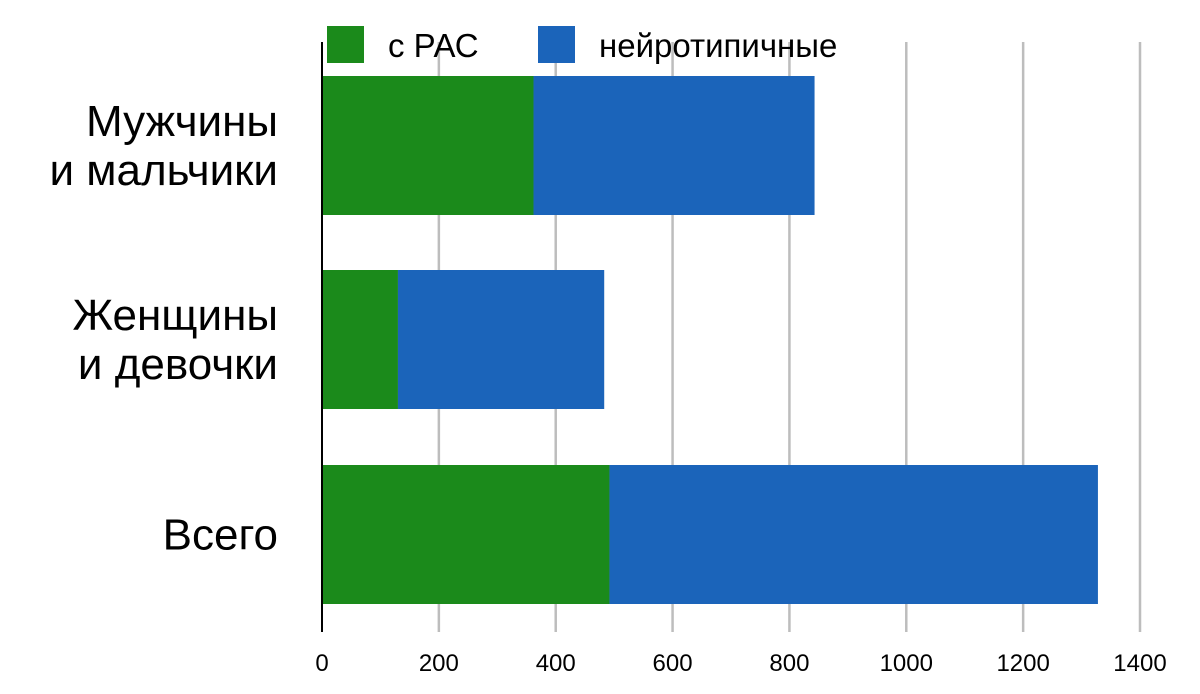  What do you see at coordinates (673, 663) in the screenshot?
I see `x-tick-label-600: 600` at bounding box center [673, 663].